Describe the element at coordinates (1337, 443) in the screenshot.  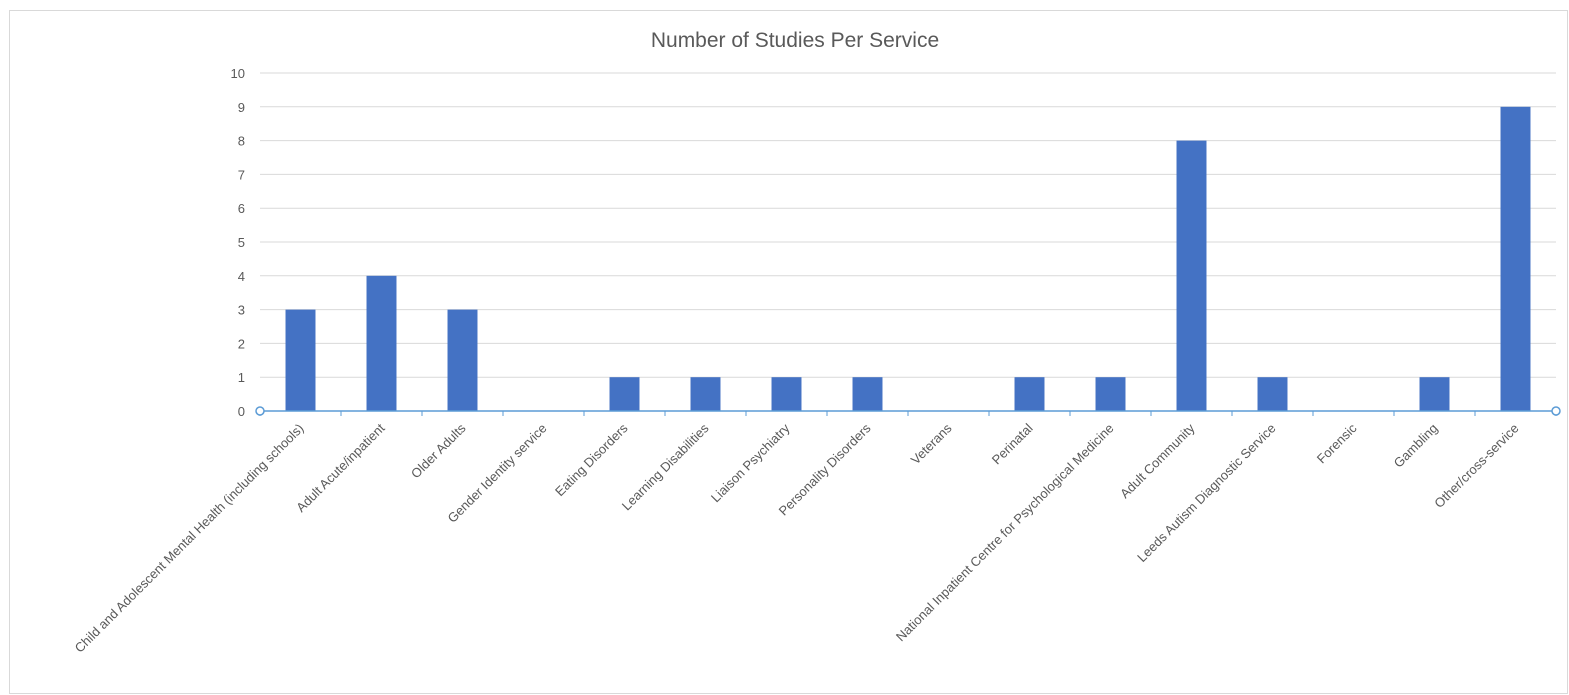
I see `x-tick-label: Forensic` at that location.